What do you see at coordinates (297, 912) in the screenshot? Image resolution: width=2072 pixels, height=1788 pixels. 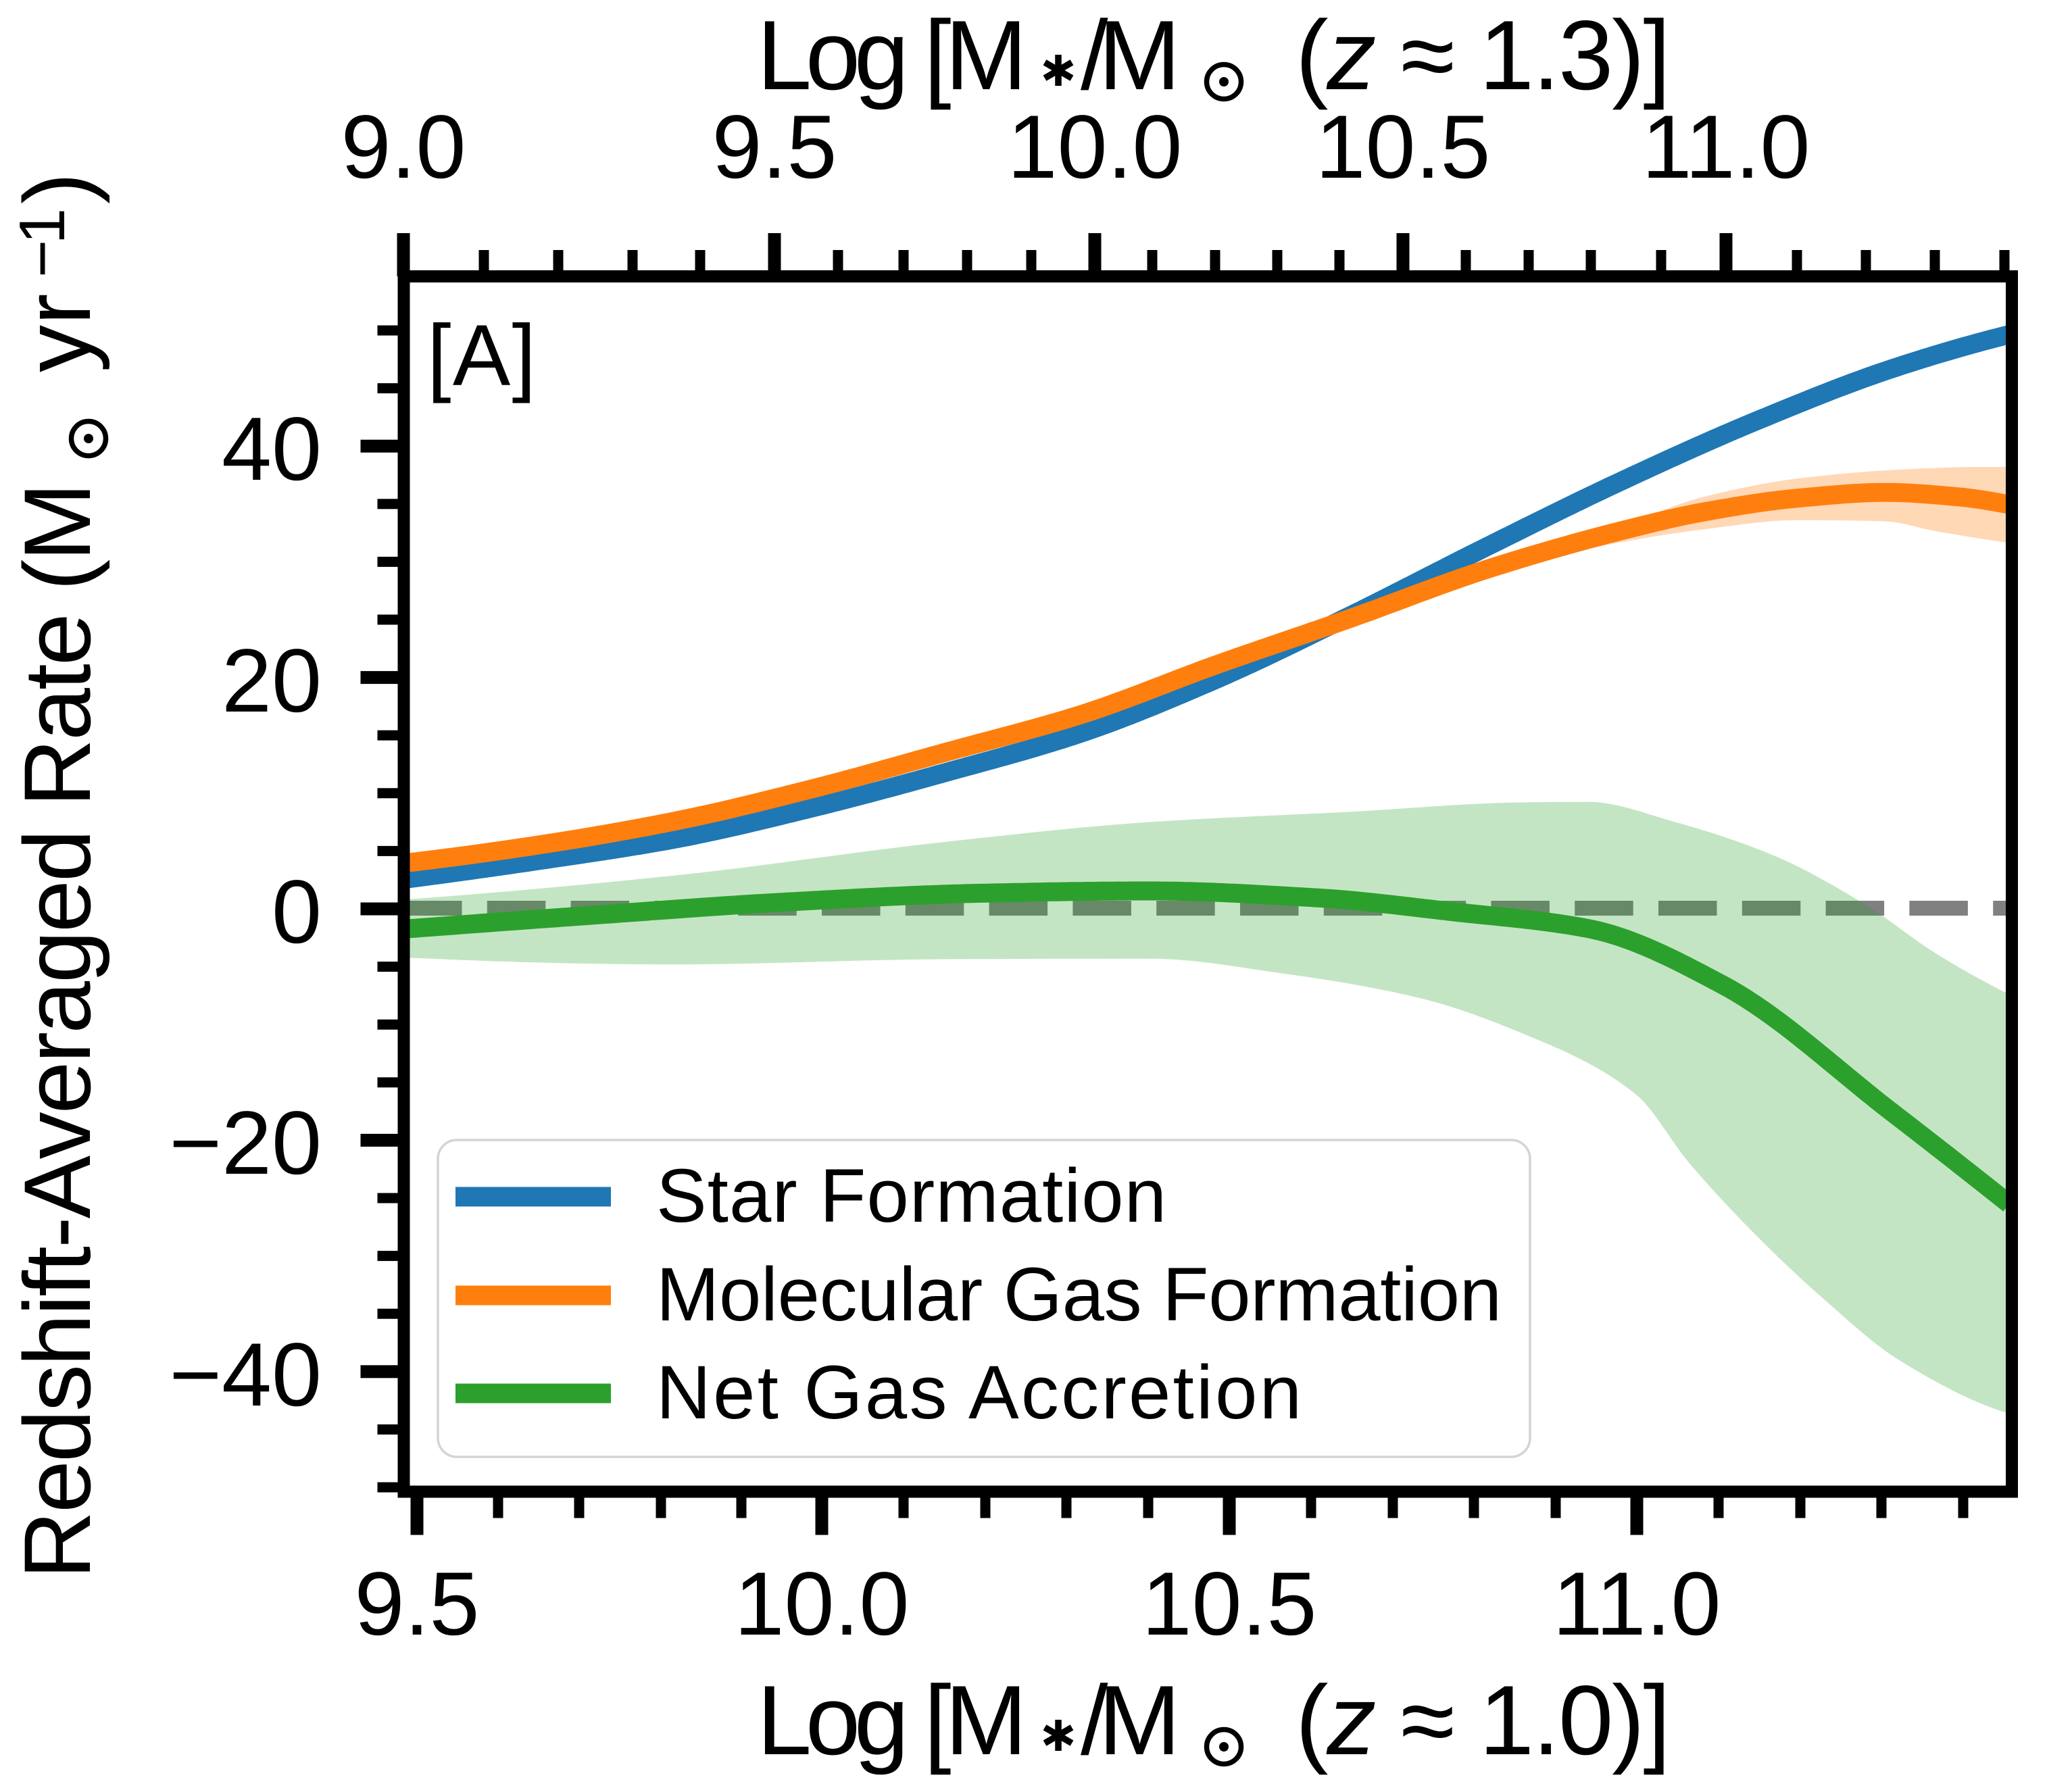 I see `svg-text: 0` at bounding box center [297, 912].